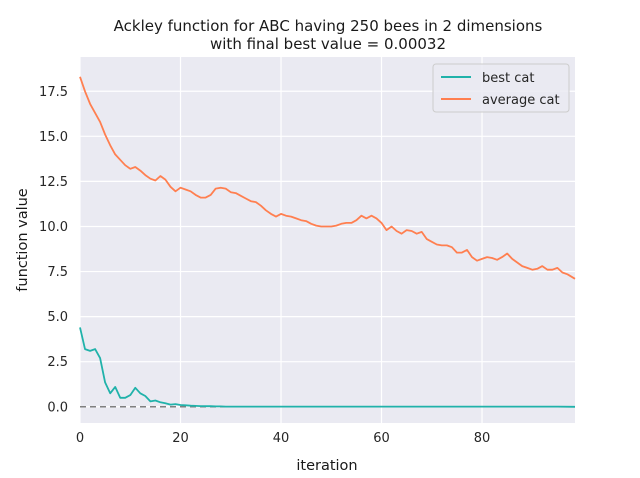  Describe the element at coordinates (508, 78) in the screenshot. I see `legend-label-best-cat: best cat` at that location.